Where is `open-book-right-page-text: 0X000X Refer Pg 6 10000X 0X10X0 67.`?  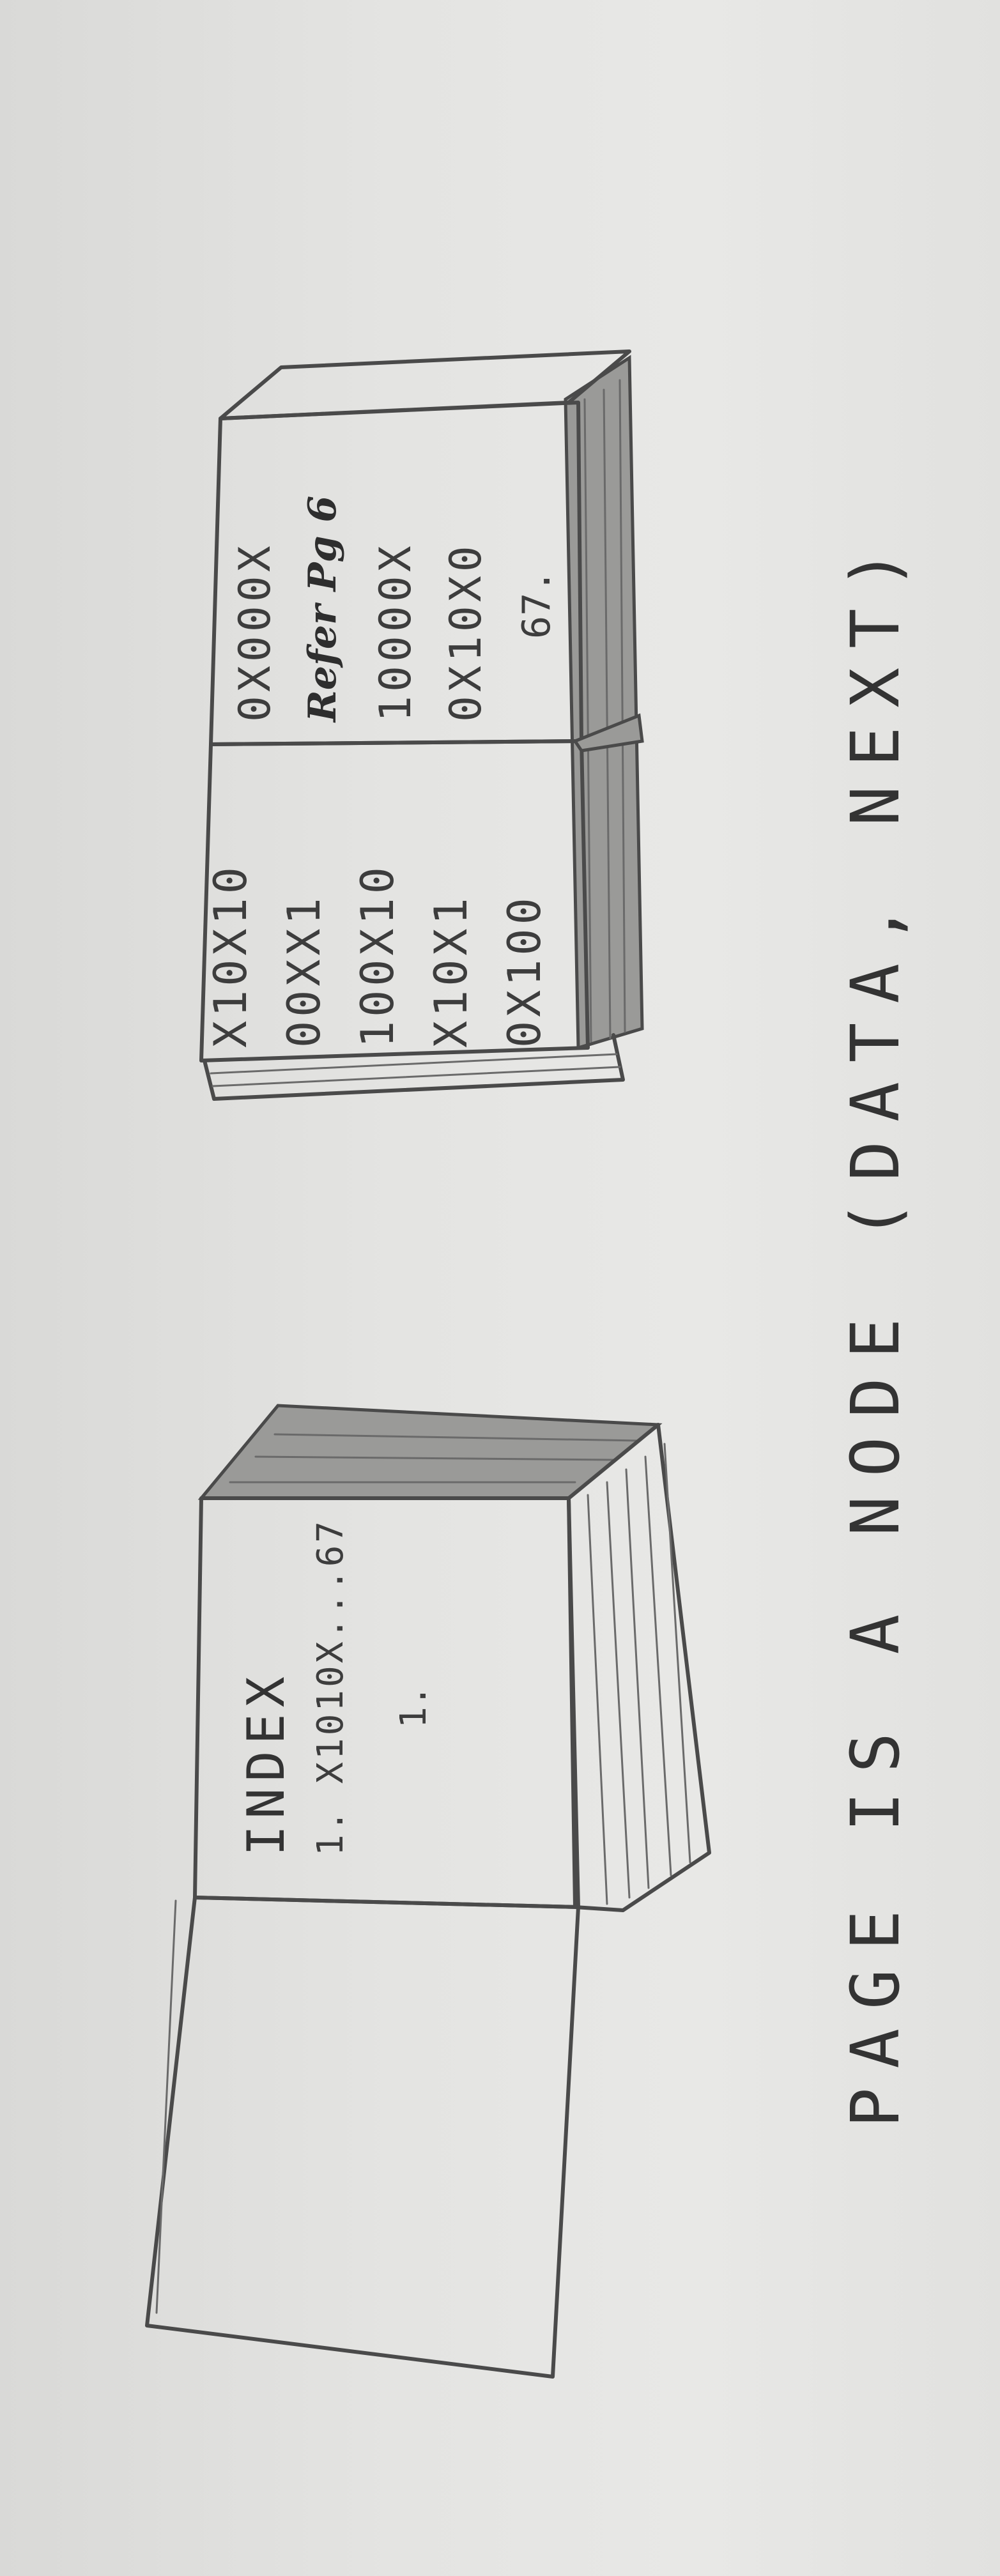 open-book-right-page-text: 0X000X Refer Pg 6 10000X 0X10X0 67. is located at coordinates (396, 581).